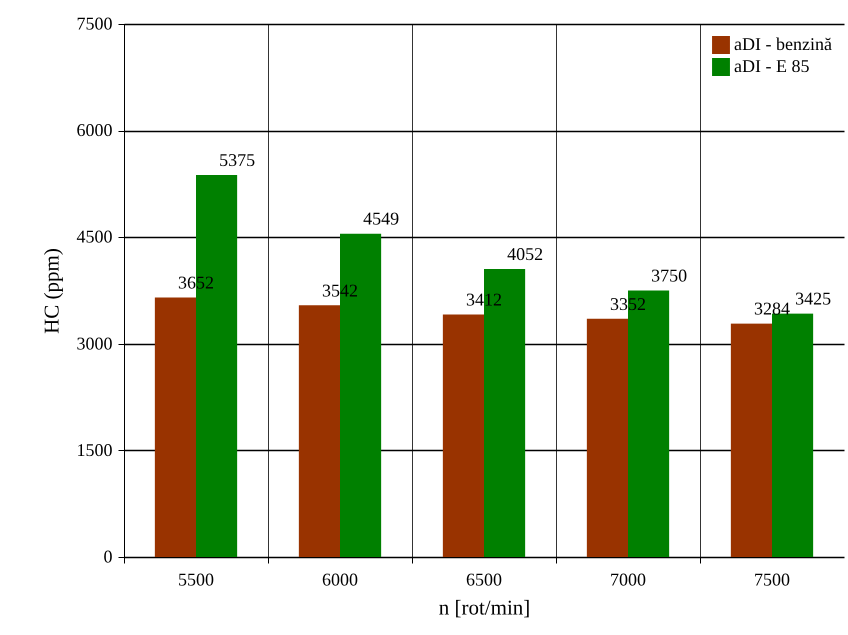 This screenshot has height=635, width=848. What do you see at coordinates (813, 298) in the screenshot?
I see `data-label: 3425` at bounding box center [813, 298].